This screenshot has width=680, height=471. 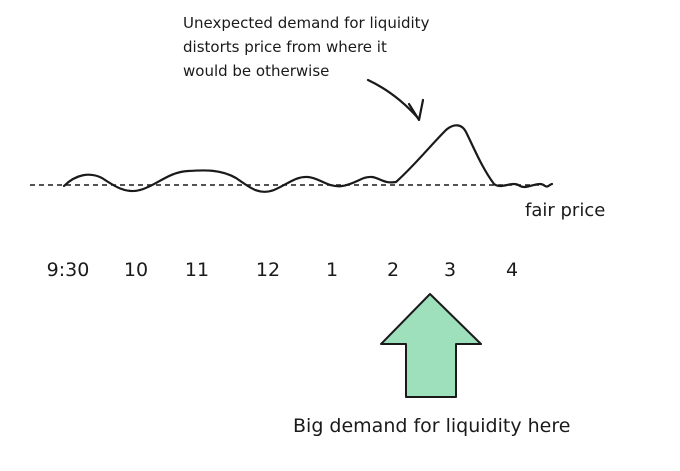 What do you see at coordinates (68, 270) in the screenshot?
I see `time-label-930: 9:30` at bounding box center [68, 270].